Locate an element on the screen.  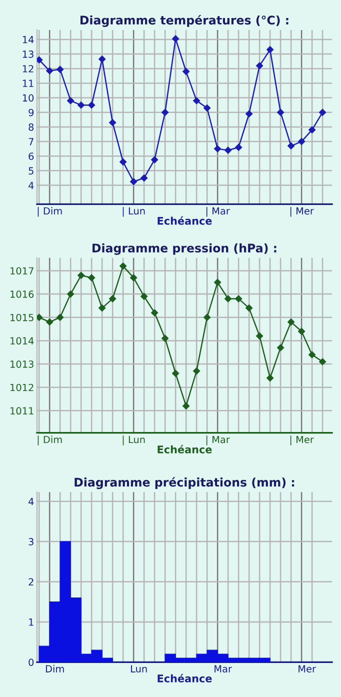
y-tick-label: 1017 is located at coordinates (22, 271).